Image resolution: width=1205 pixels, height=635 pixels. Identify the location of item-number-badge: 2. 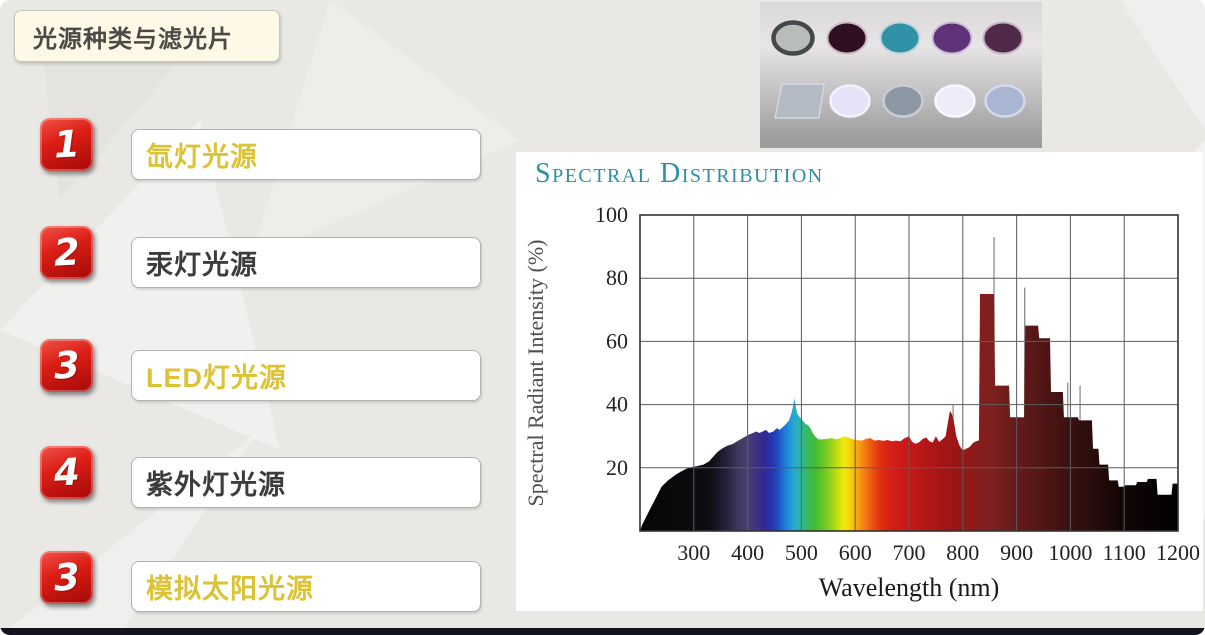
(66, 252).